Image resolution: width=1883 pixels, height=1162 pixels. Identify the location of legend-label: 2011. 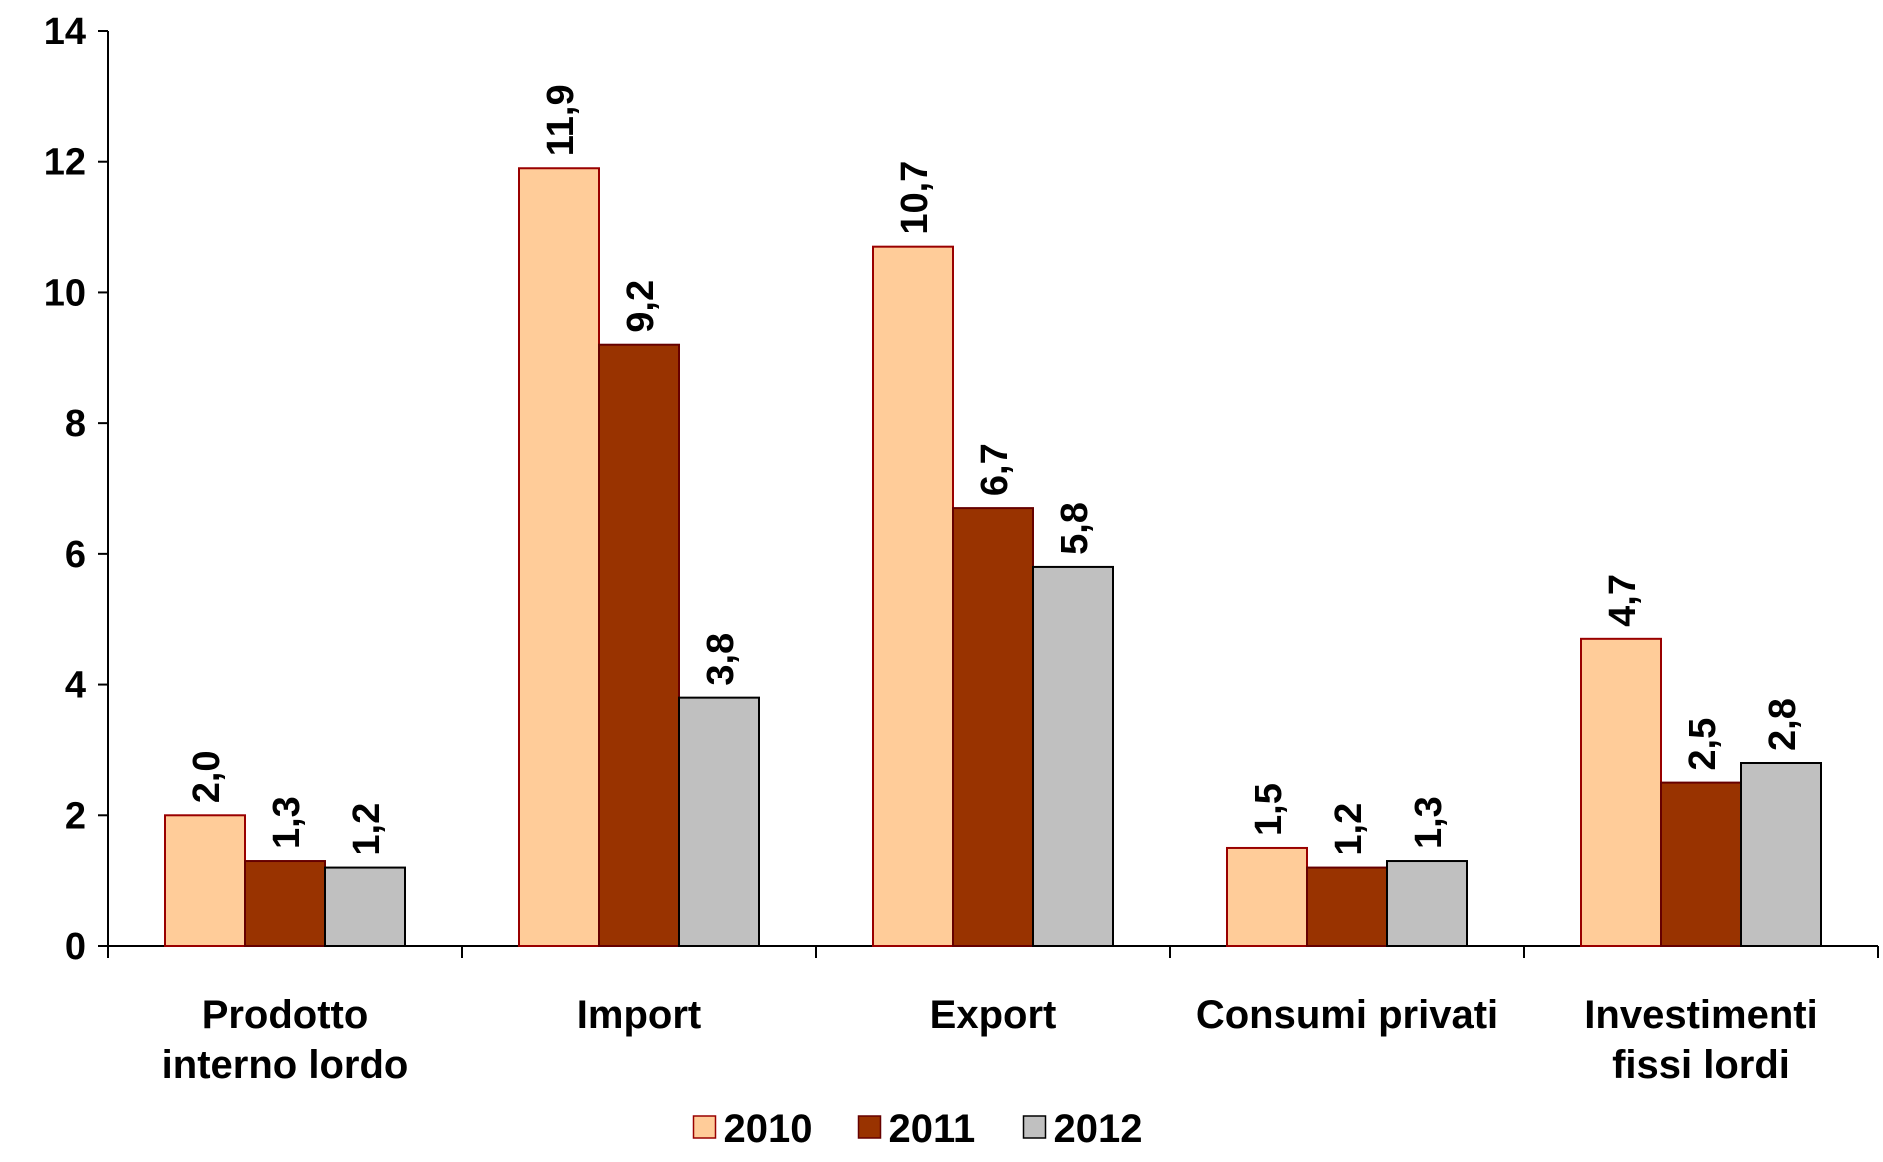
(932, 1129).